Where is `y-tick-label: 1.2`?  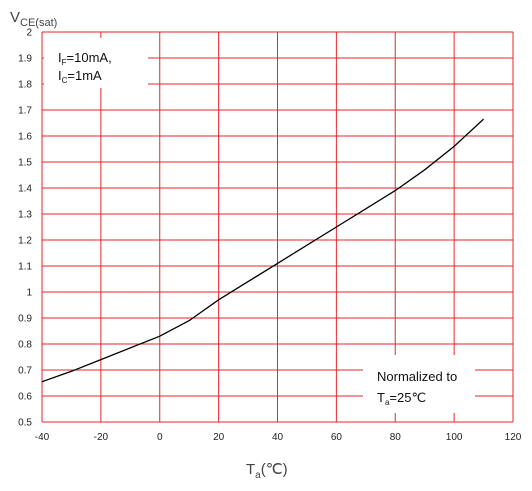 y-tick-label: 1.2 is located at coordinates (25, 241).